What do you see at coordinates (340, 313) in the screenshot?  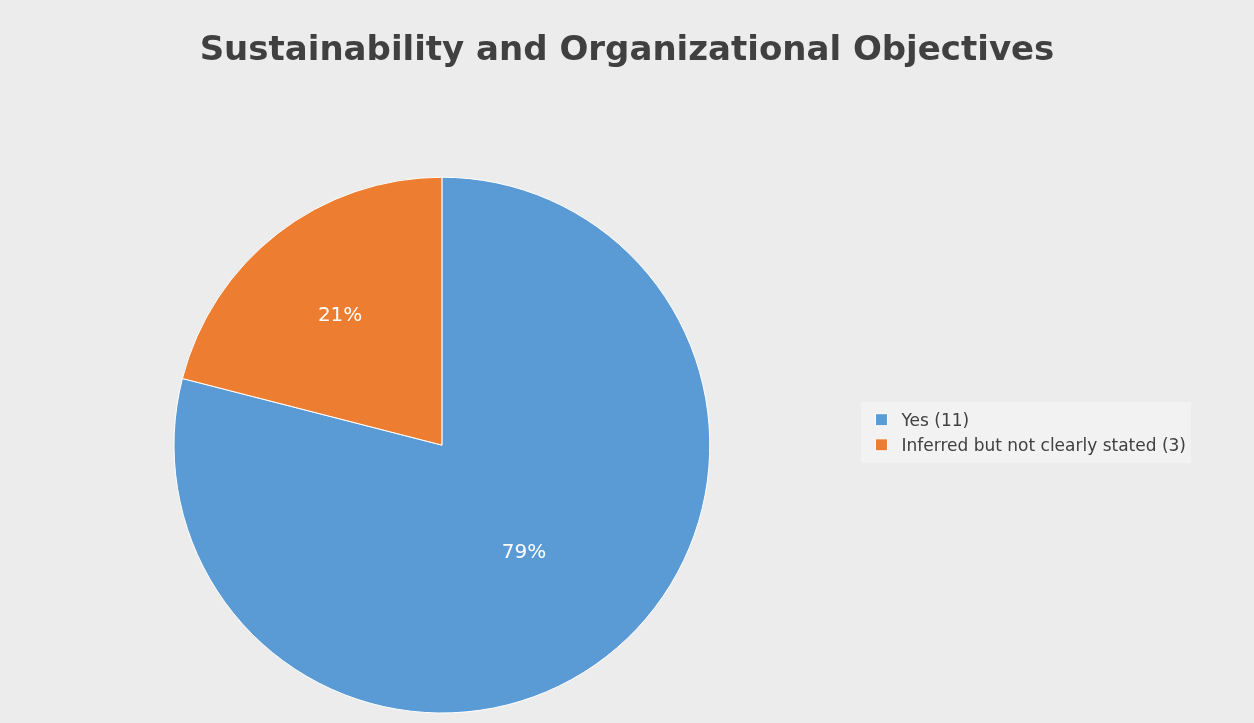 I see `data-label: 21%` at bounding box center [340, 313].